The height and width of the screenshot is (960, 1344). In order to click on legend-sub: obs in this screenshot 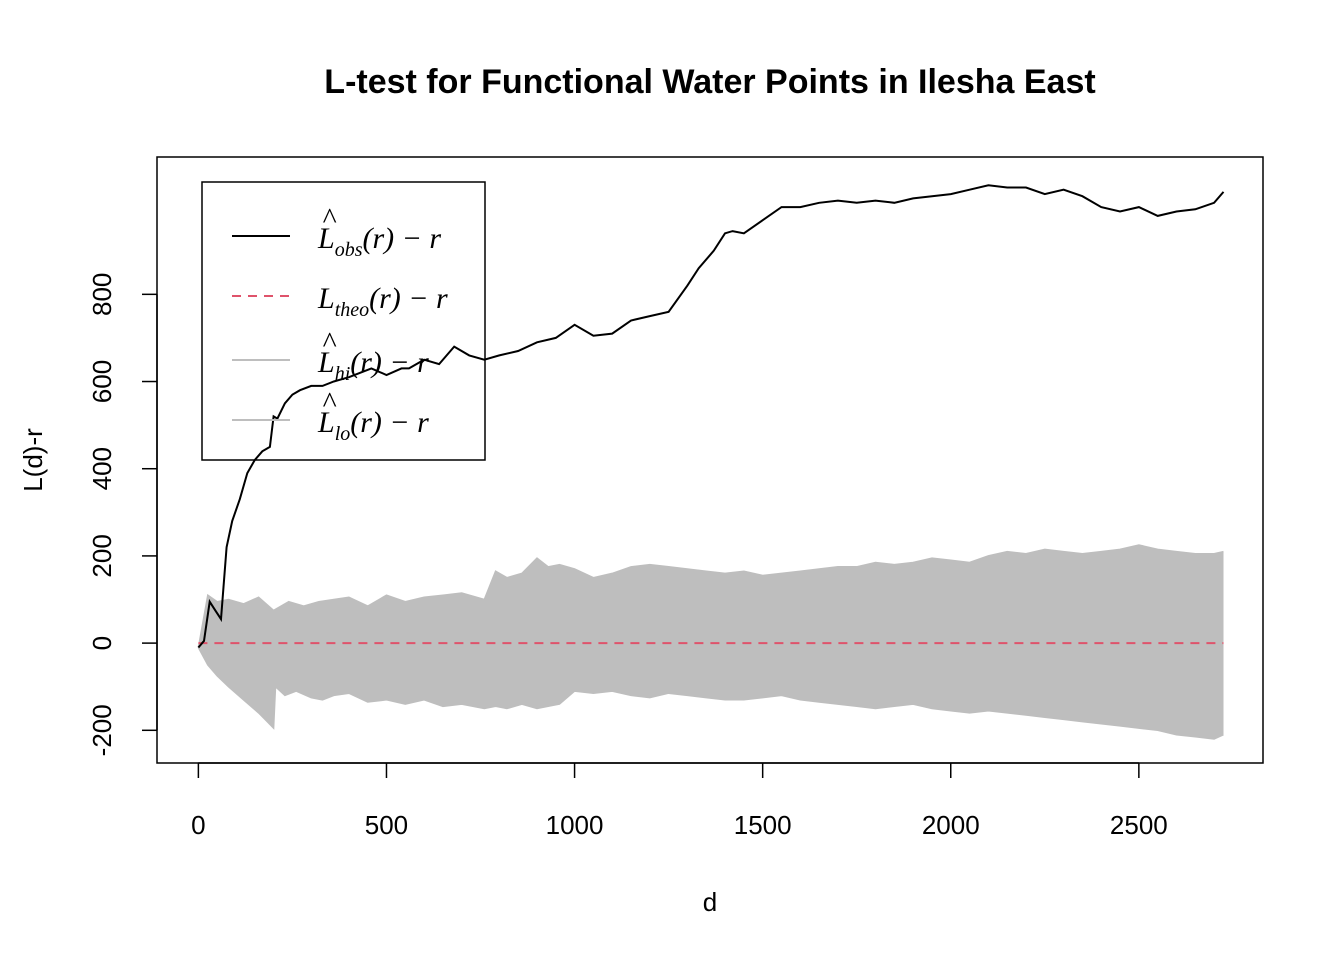, I will do `click(349, 250)`.